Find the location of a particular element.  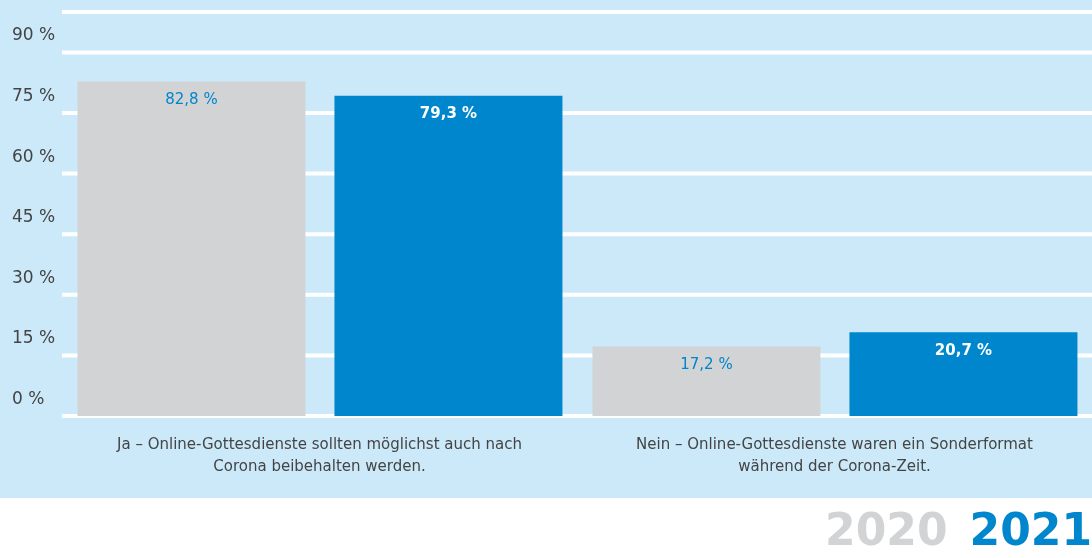

y-tick-label: 15 % is located at coordinates (34, 337).